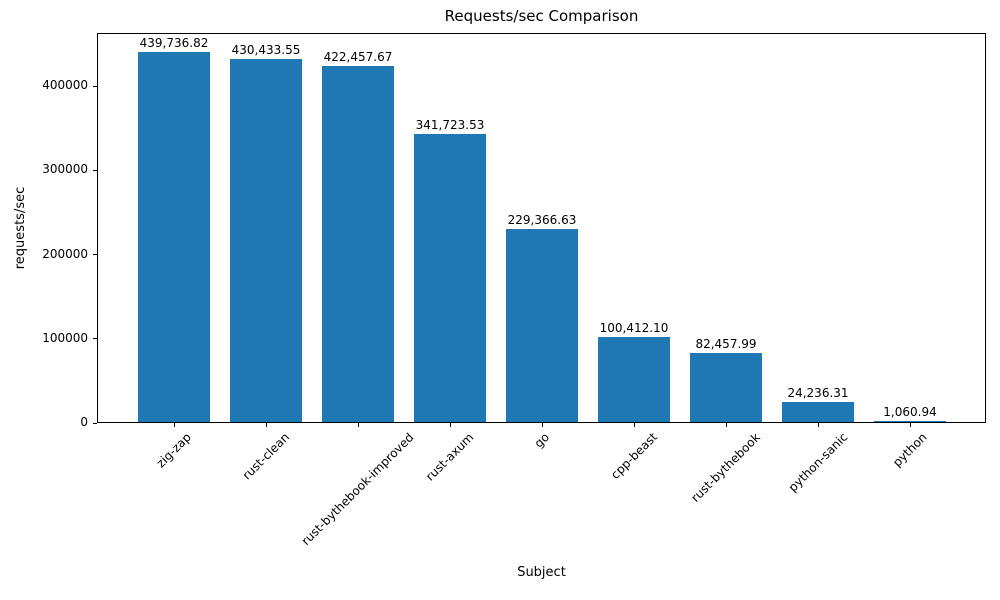 Image resolution: width=1000 pixels, height=600 pixels. Describe the element at coordinates (910, 411) in the screenshot. I see `bar-value-label: 1,060.94` at that location.